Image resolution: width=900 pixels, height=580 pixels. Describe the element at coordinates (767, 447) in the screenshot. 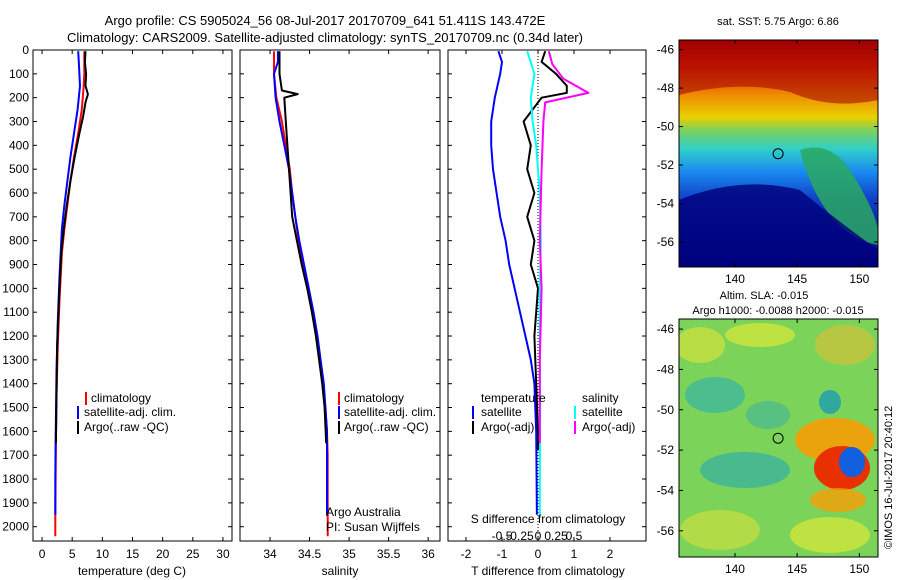

I see `sla-map-axes: -46 -48 -50 -52 -54 -56 140 145 150` at that location.